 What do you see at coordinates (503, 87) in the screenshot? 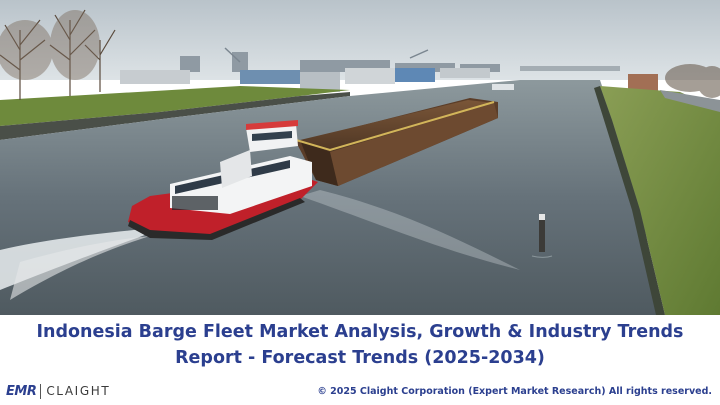
I see `distant-boat` at bounding box center [503, 87].